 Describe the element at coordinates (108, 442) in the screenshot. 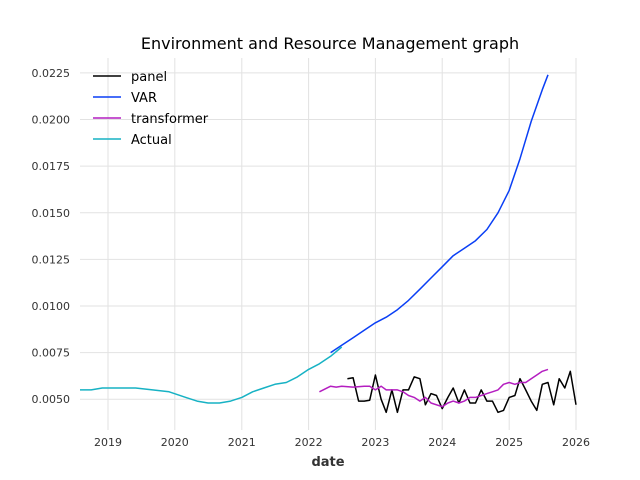

I see `x-tick-label: 2019` at that location.